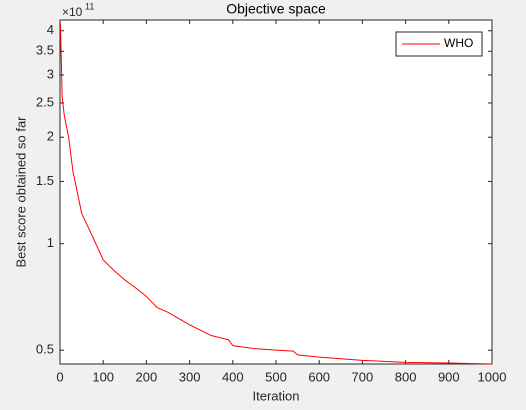 The height and width of the screenshot is (410, 526). I want to click on y-tick-label: 2, so click(50, 136).